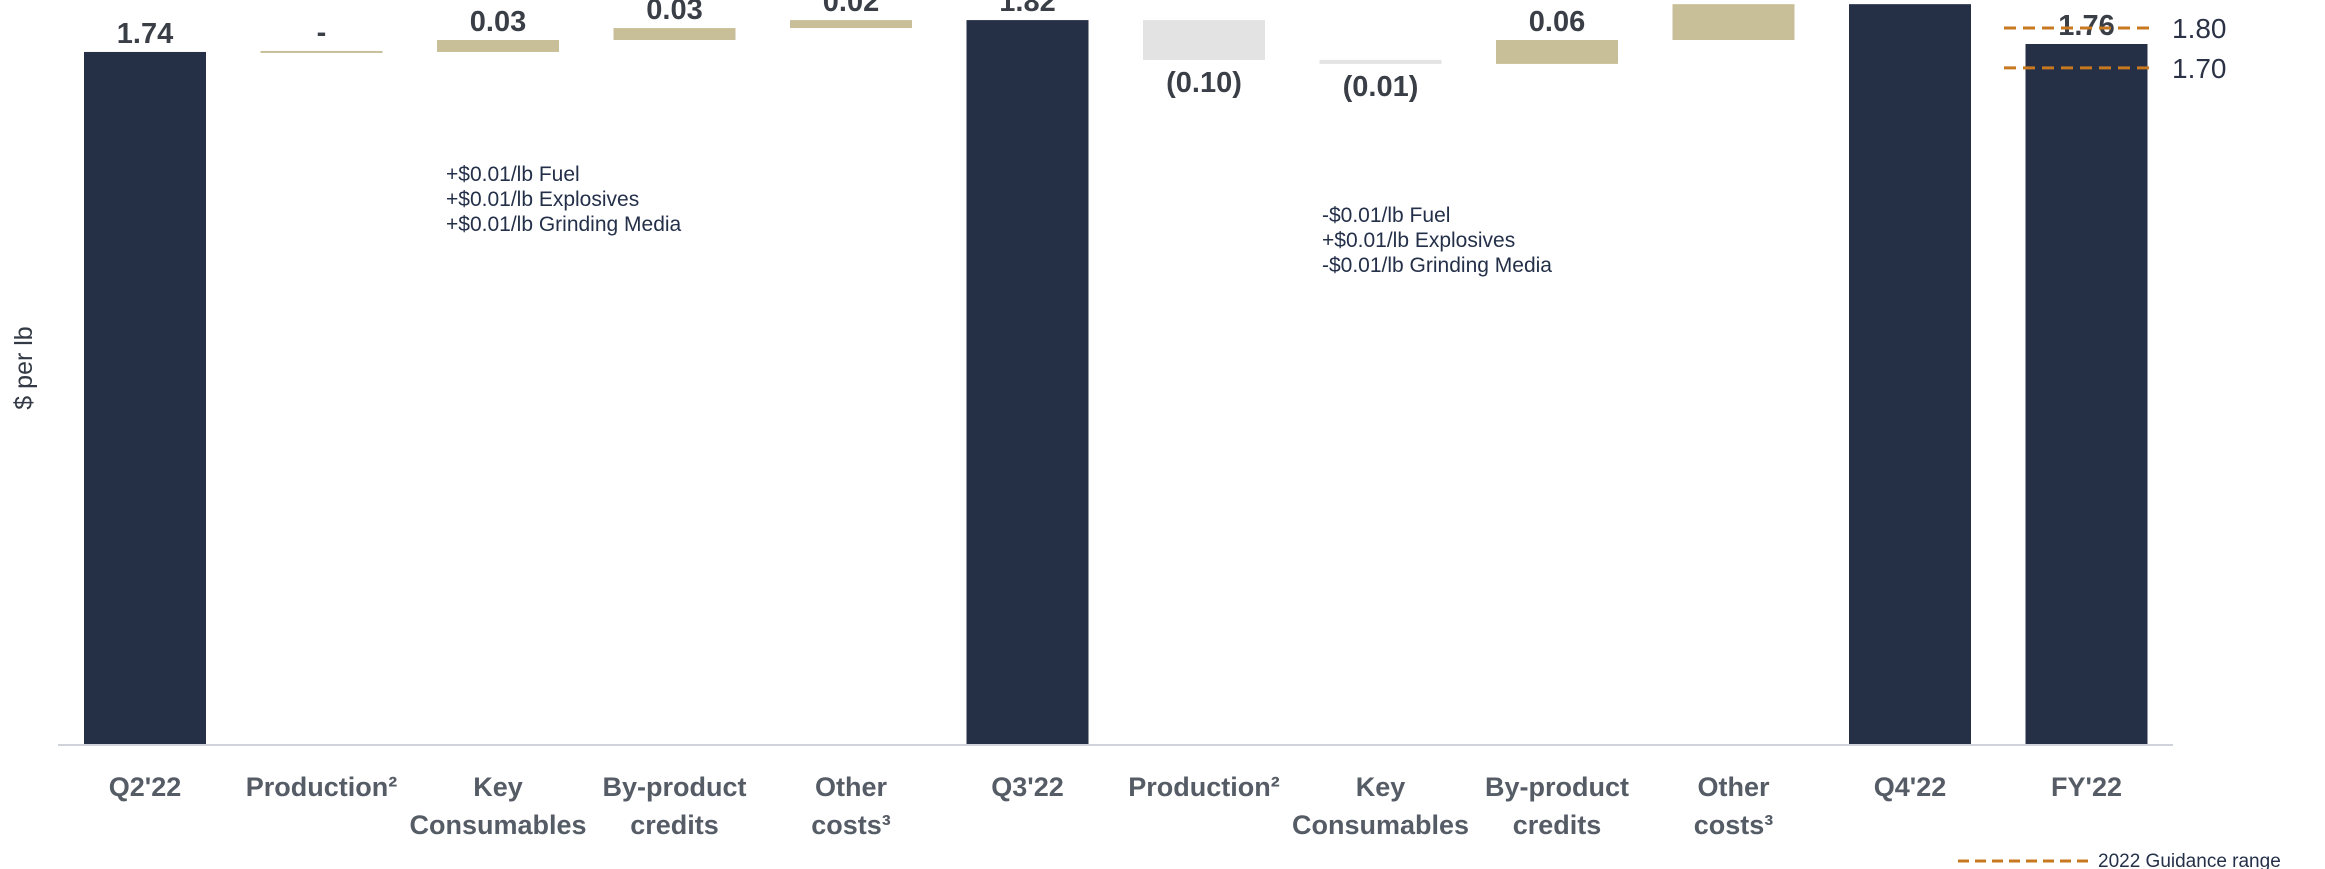  I want to click on guidance-range: 1.80 1.70, so click(2115, 48).